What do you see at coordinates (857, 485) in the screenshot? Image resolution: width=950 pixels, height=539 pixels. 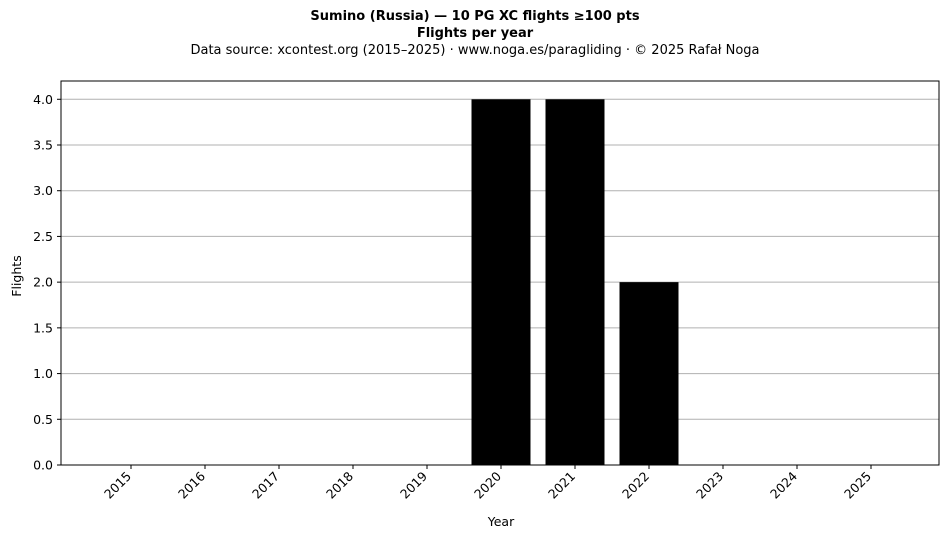 I see `x-tick-label: 2025` at bounding box center [857, 485].